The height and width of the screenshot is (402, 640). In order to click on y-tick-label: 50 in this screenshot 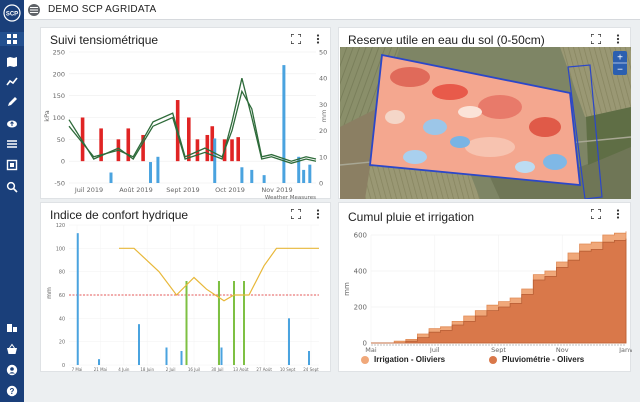, I will do `click(61, 140)`.